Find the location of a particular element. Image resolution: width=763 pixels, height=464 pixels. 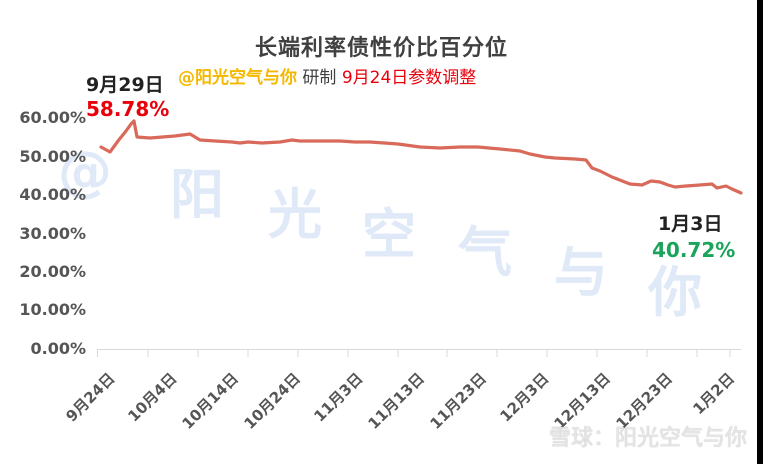

y-tick-label: 30.00% is located at coordinates (52, 233).